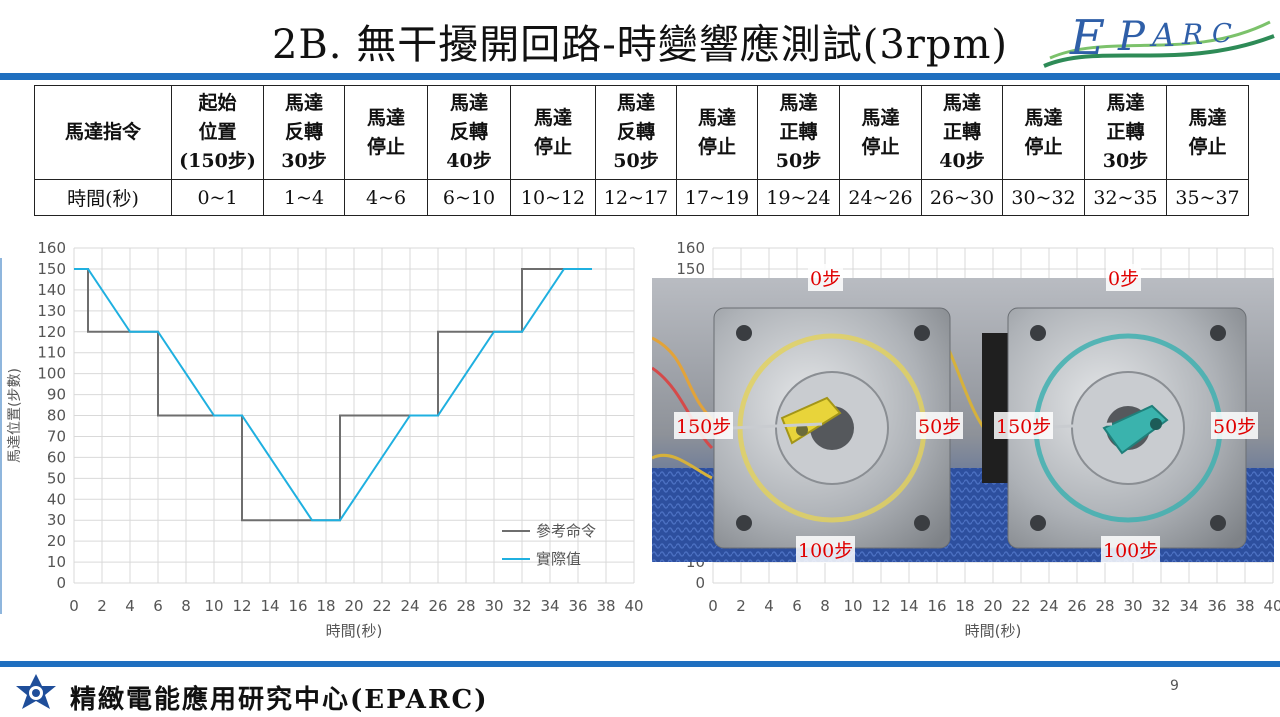 This screenshot has width=1280, height=717. I want to click on table-cell: 時間(秒), so click(103, 197).